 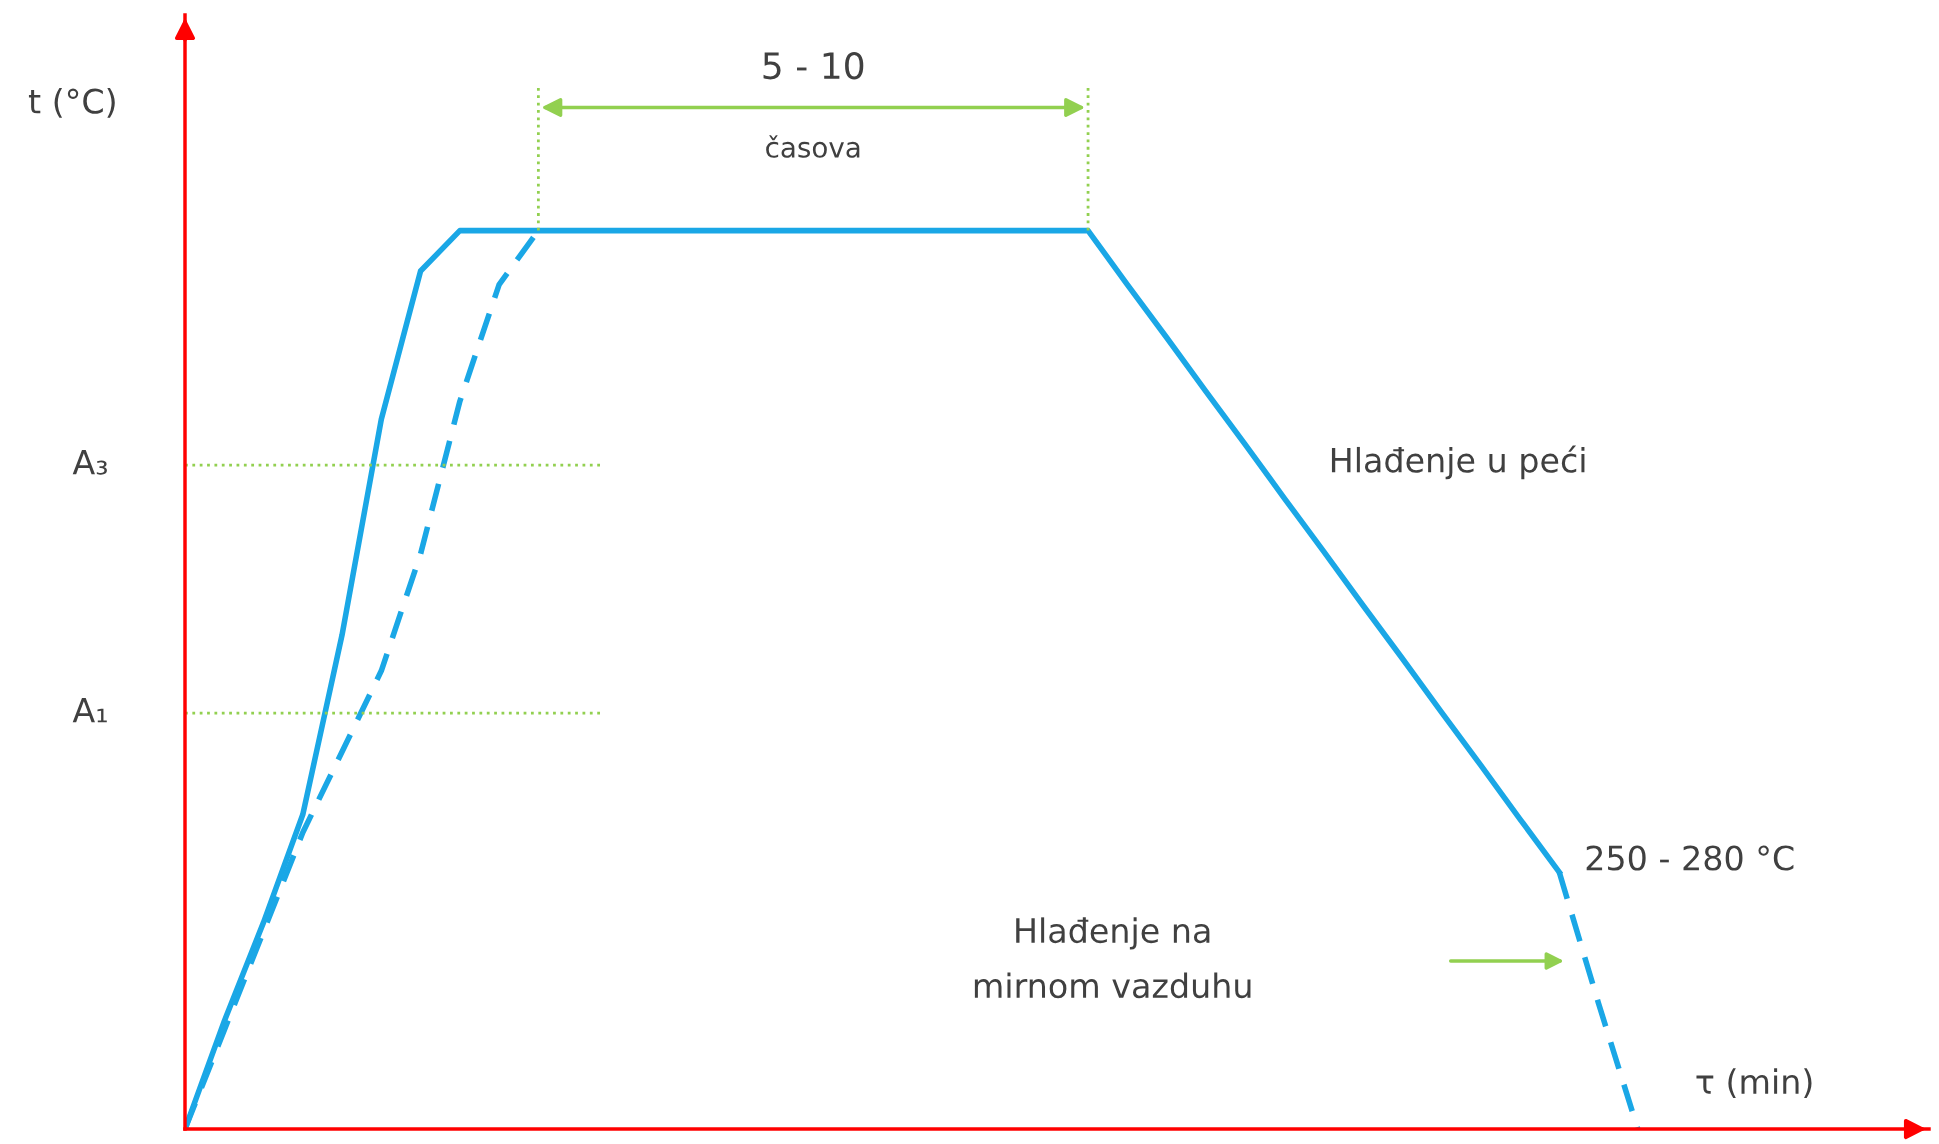 I want to click on annotation: 250 - 280 °C, so click(x=1690, y=858).